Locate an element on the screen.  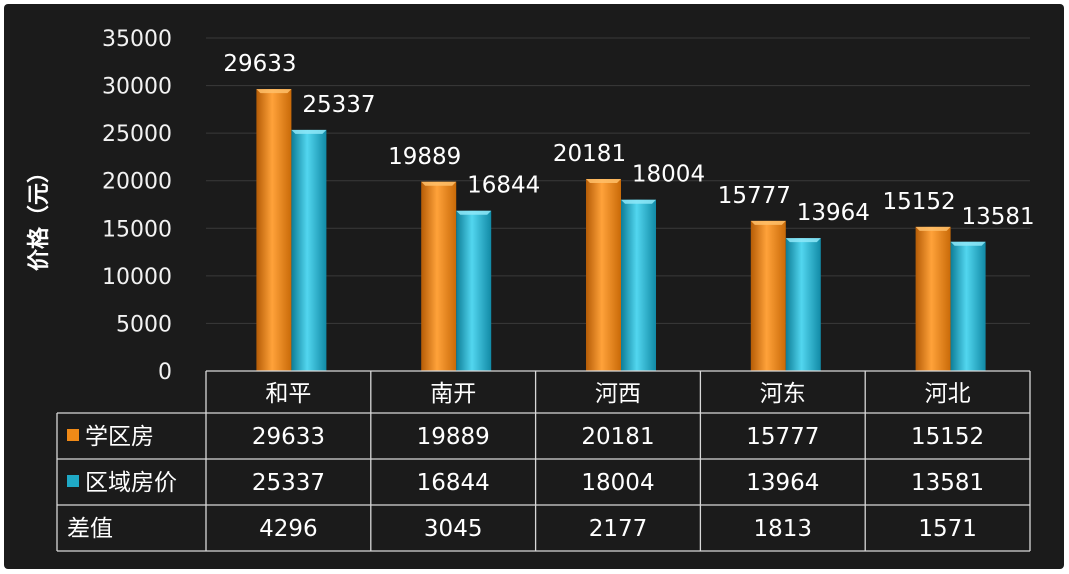
category-label: 和平 is located at coordinates (288, 394).